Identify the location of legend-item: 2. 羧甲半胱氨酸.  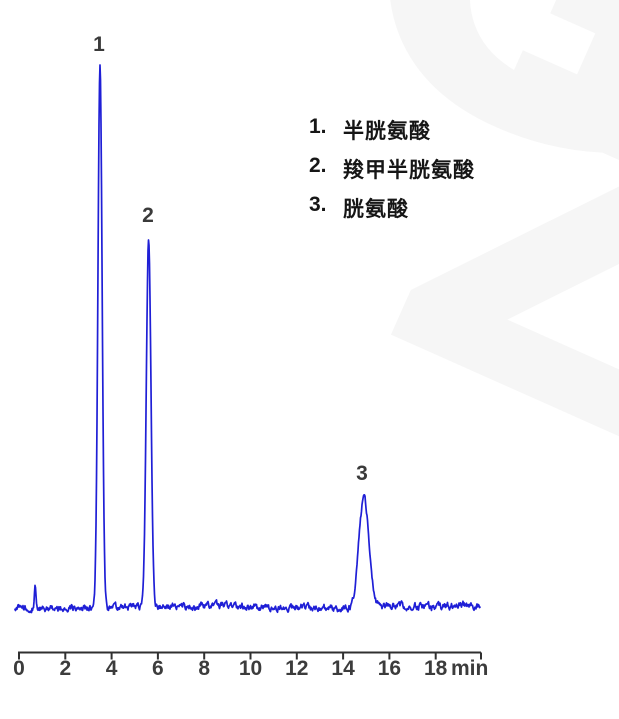
(392, 169).